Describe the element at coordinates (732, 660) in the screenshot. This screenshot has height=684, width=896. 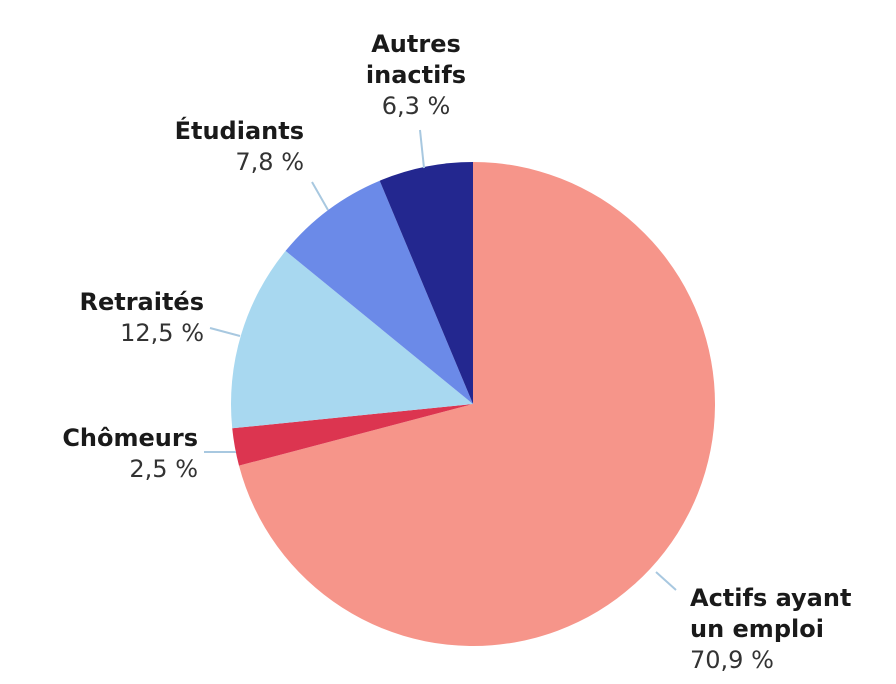
I see `value-label: 70,9 %` at that location.